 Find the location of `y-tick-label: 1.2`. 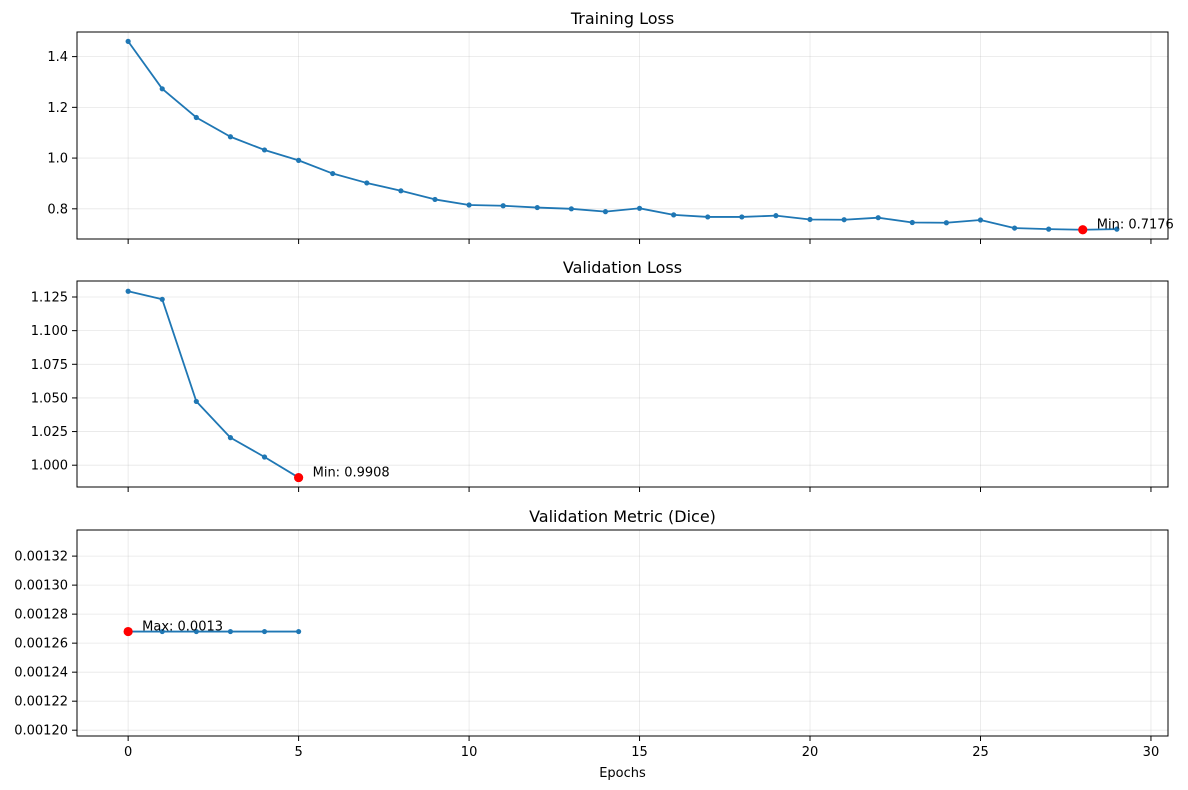

y-tick-label: 1.2 is located at coordinates (57, 108).